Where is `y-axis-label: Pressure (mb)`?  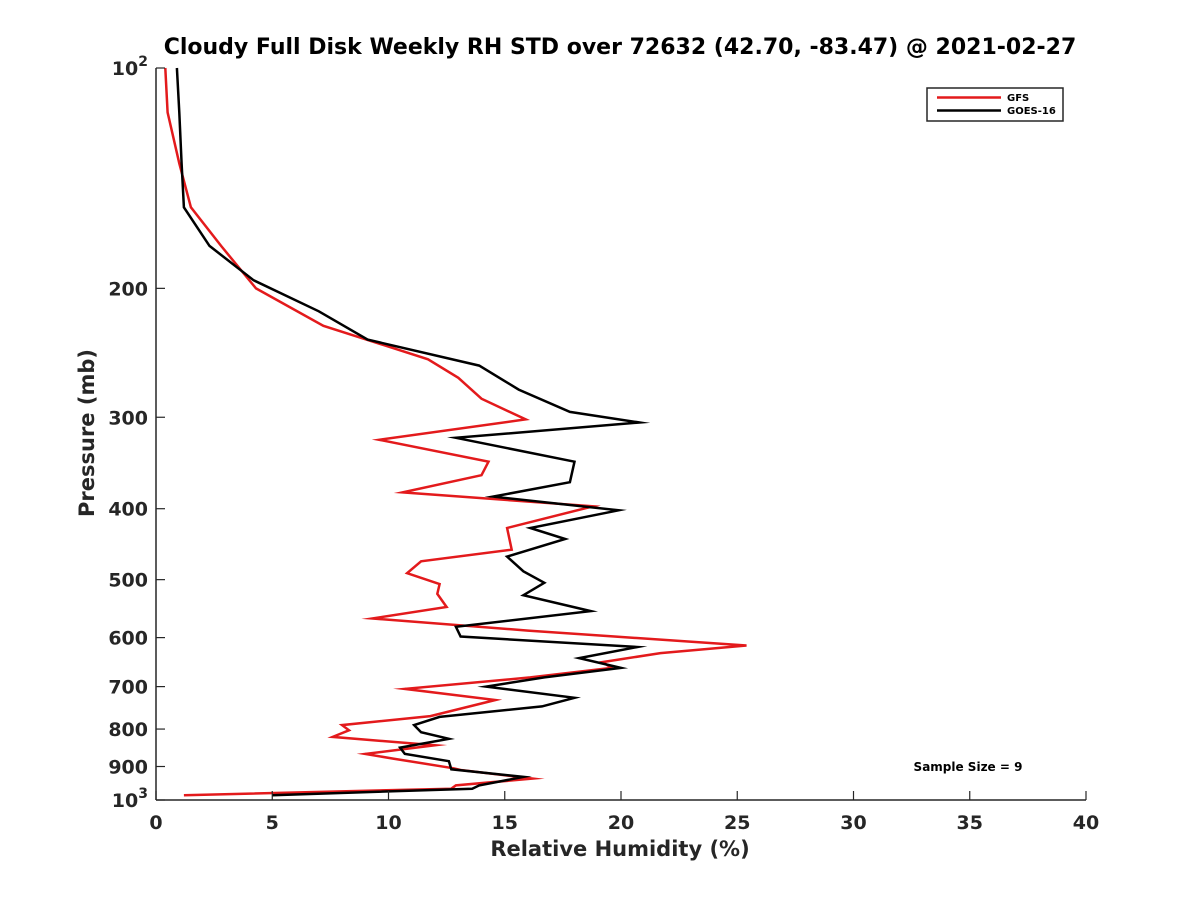 y-axis-label: Pressure (mb) is located at coordinates (87, 433).